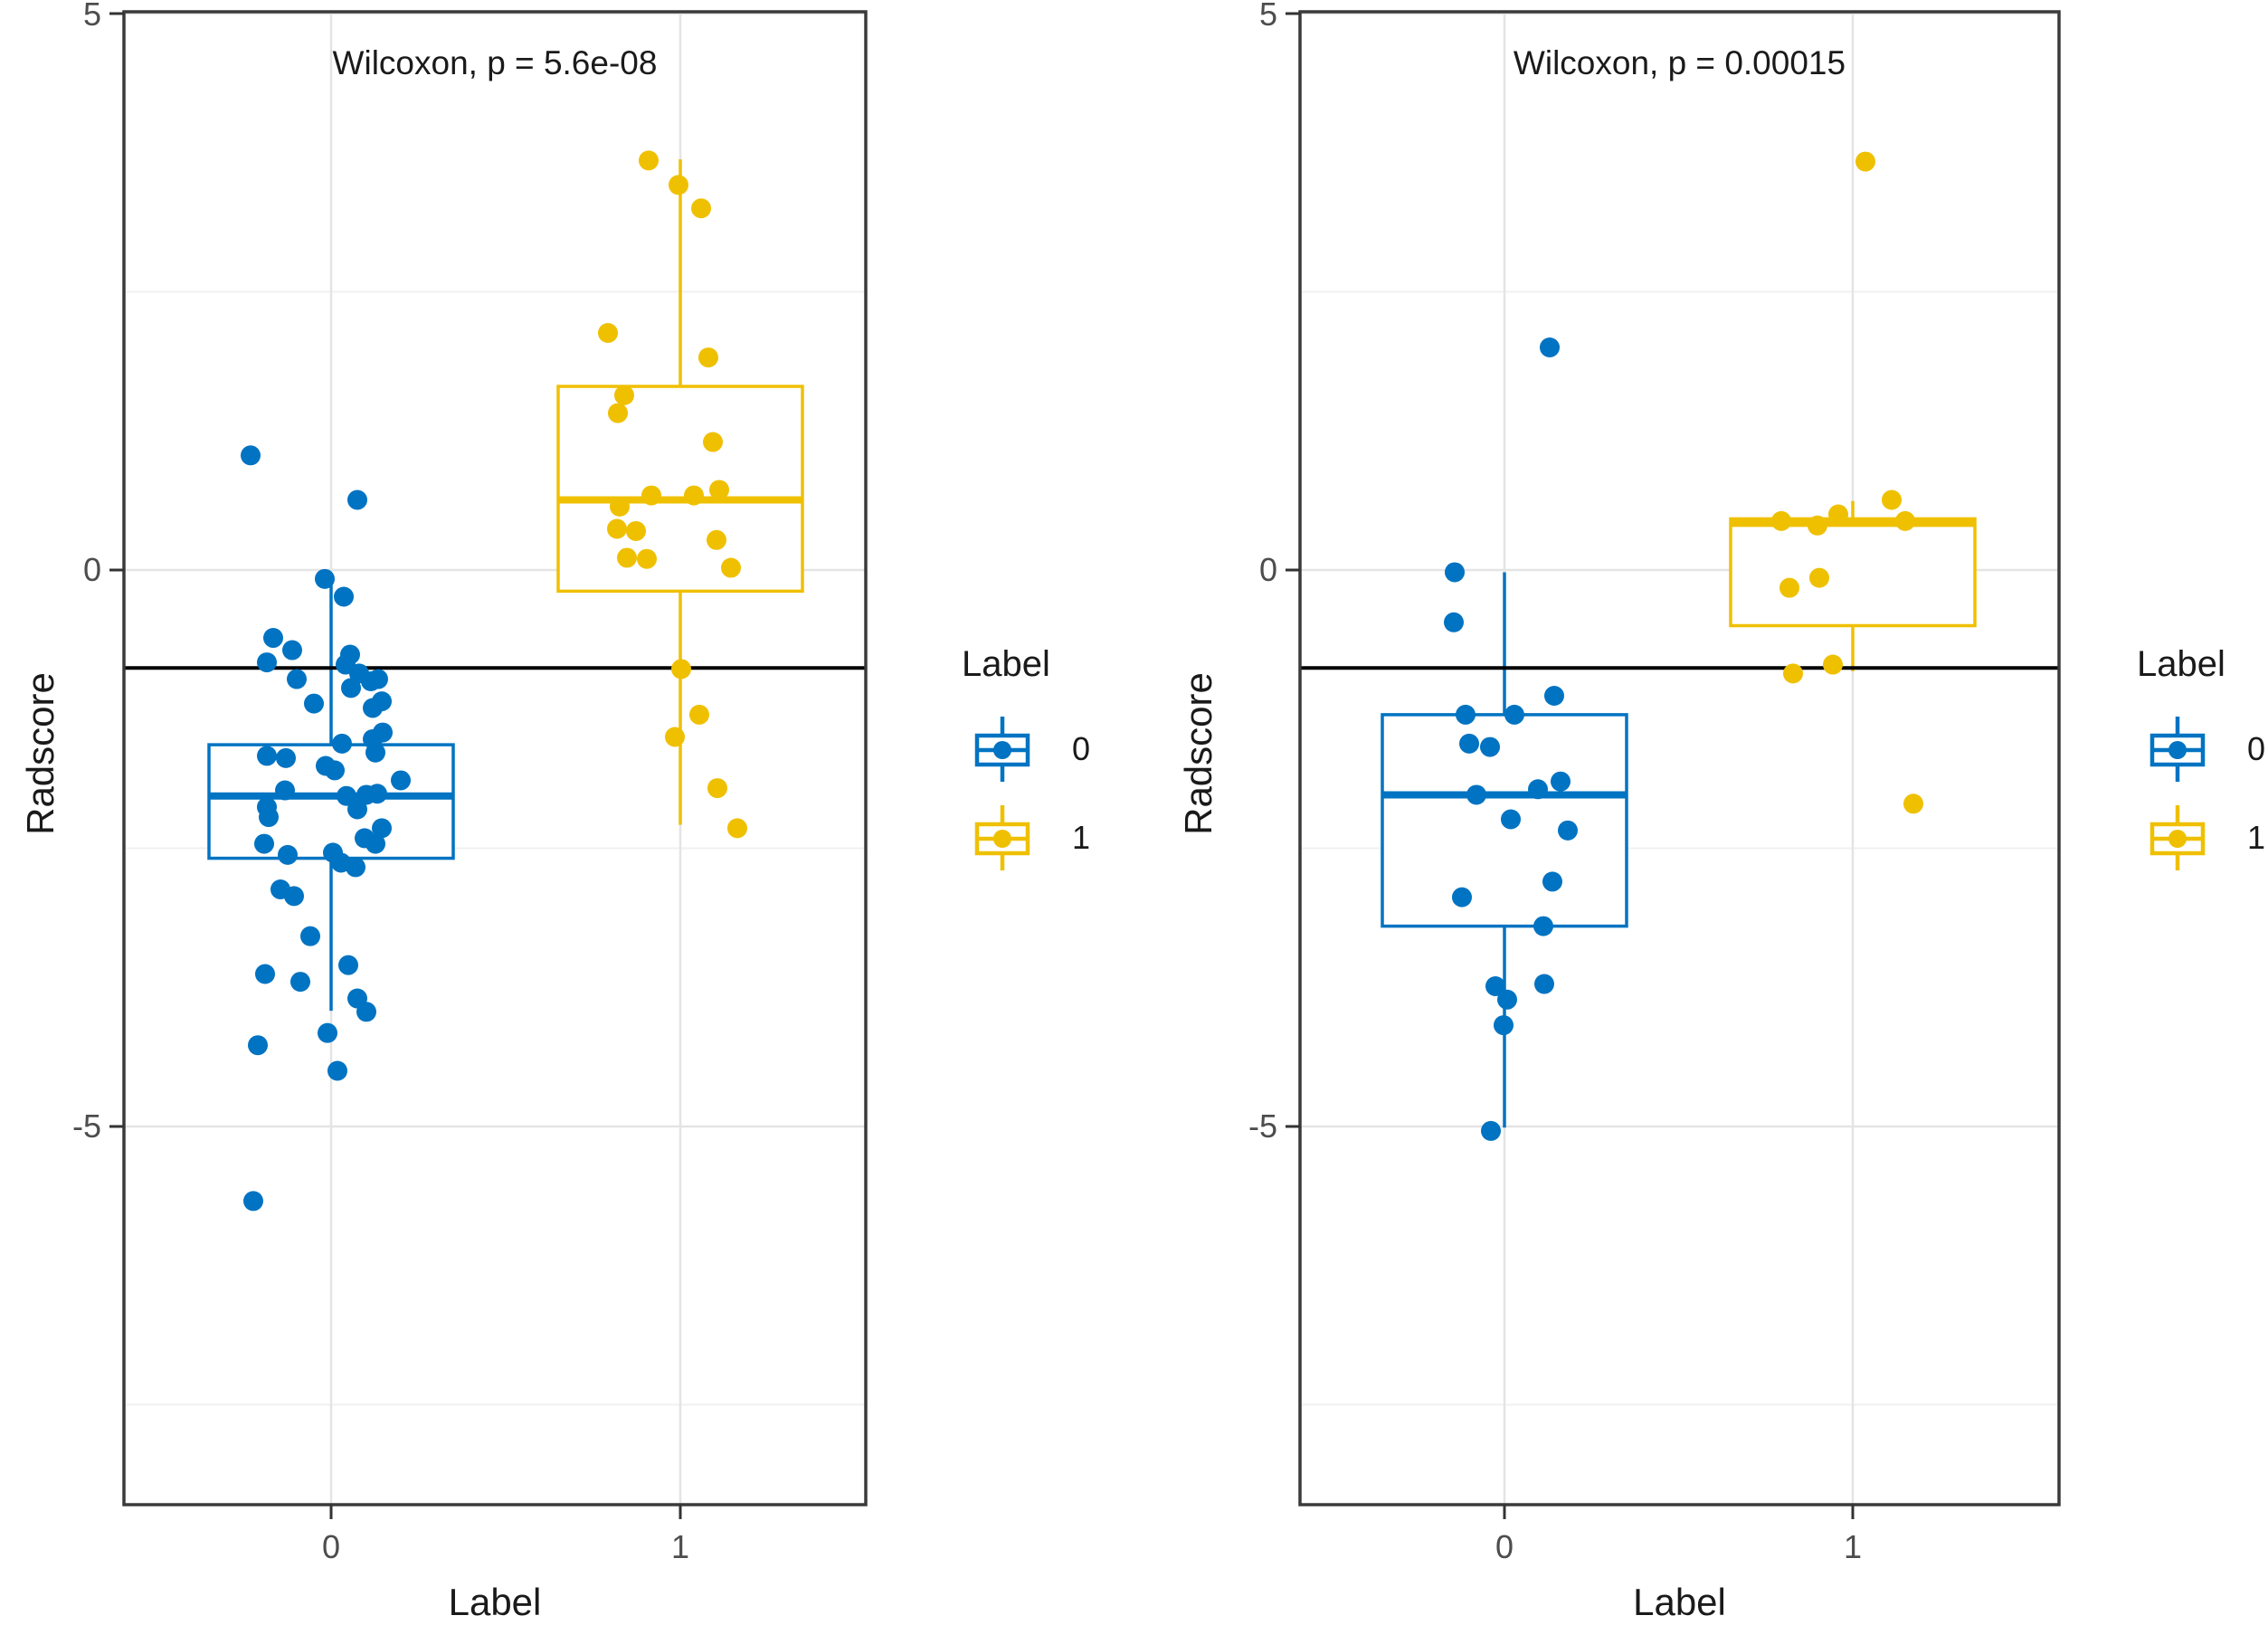 Image resolution: width=2268 pixels, height=1625 pixels. What do you see at coordinates (2202, 757) in the screenshot?
I see `legend-right: Label 0 1` at bounding box center [2202, 757].